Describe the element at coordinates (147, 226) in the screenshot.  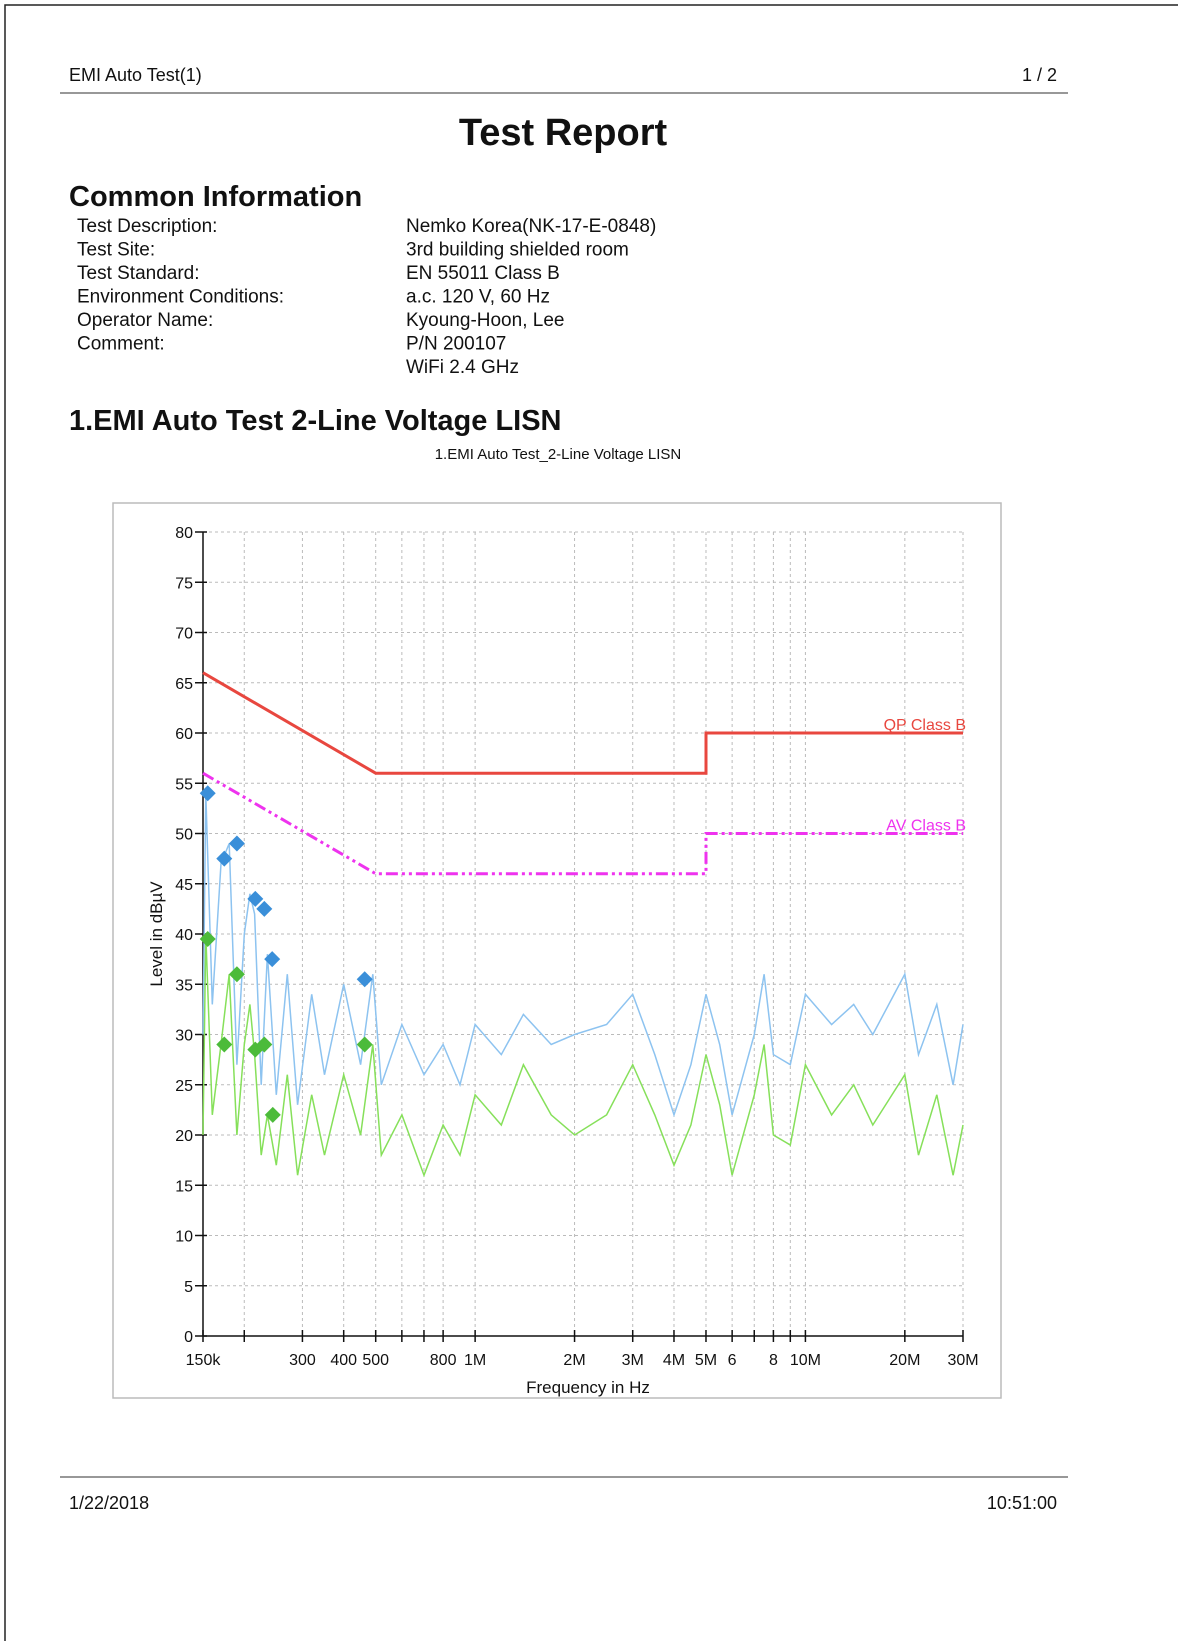
I see `info-label: Test Description:` at that location.